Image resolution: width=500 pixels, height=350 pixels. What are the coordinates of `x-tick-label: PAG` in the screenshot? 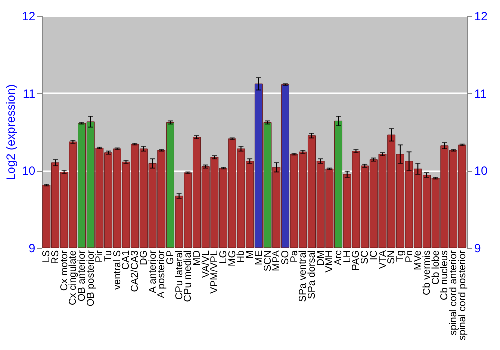 It's located at (356, 260).